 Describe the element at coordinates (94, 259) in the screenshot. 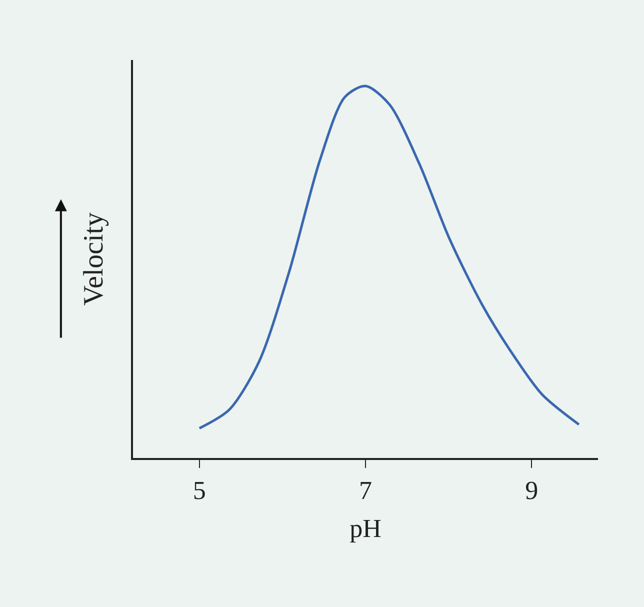

I see `y-axis-title: Velocity` at that location.